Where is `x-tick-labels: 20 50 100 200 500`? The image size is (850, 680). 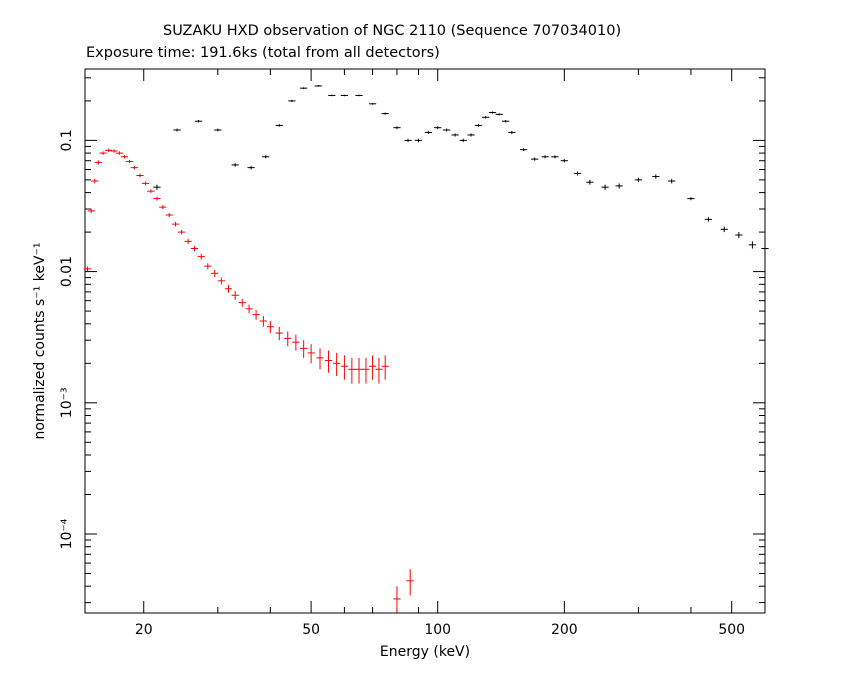 x-tick-labels: 20 50 100 200 500 is located at coordinates (440, 630).